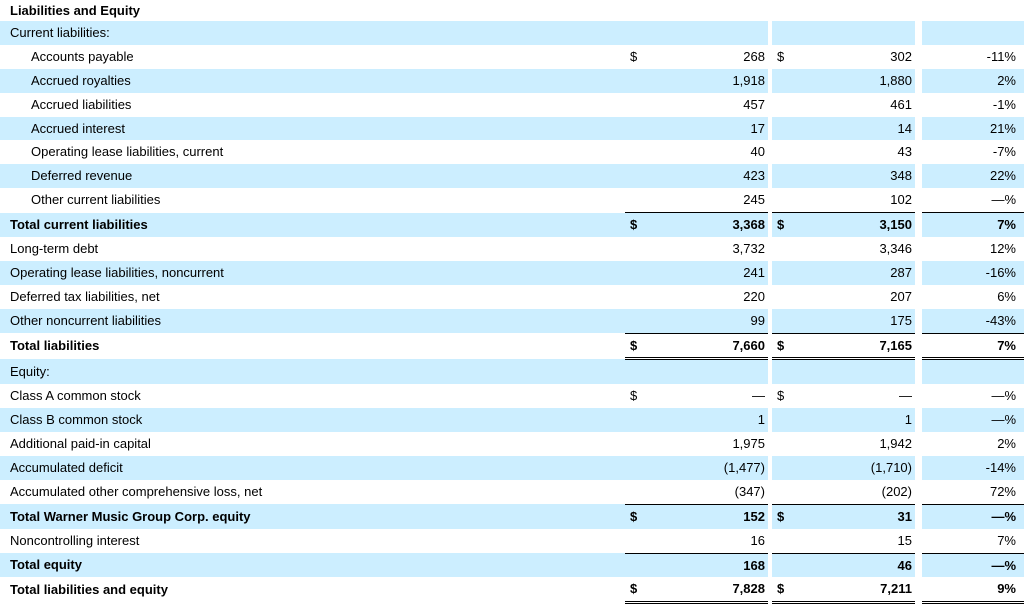 This screenshot has height=605, width=1024. What do you see at coordinates (854, 516) in the screenshot?
I see `value-col2: 31` at bounding box center [854, 516].